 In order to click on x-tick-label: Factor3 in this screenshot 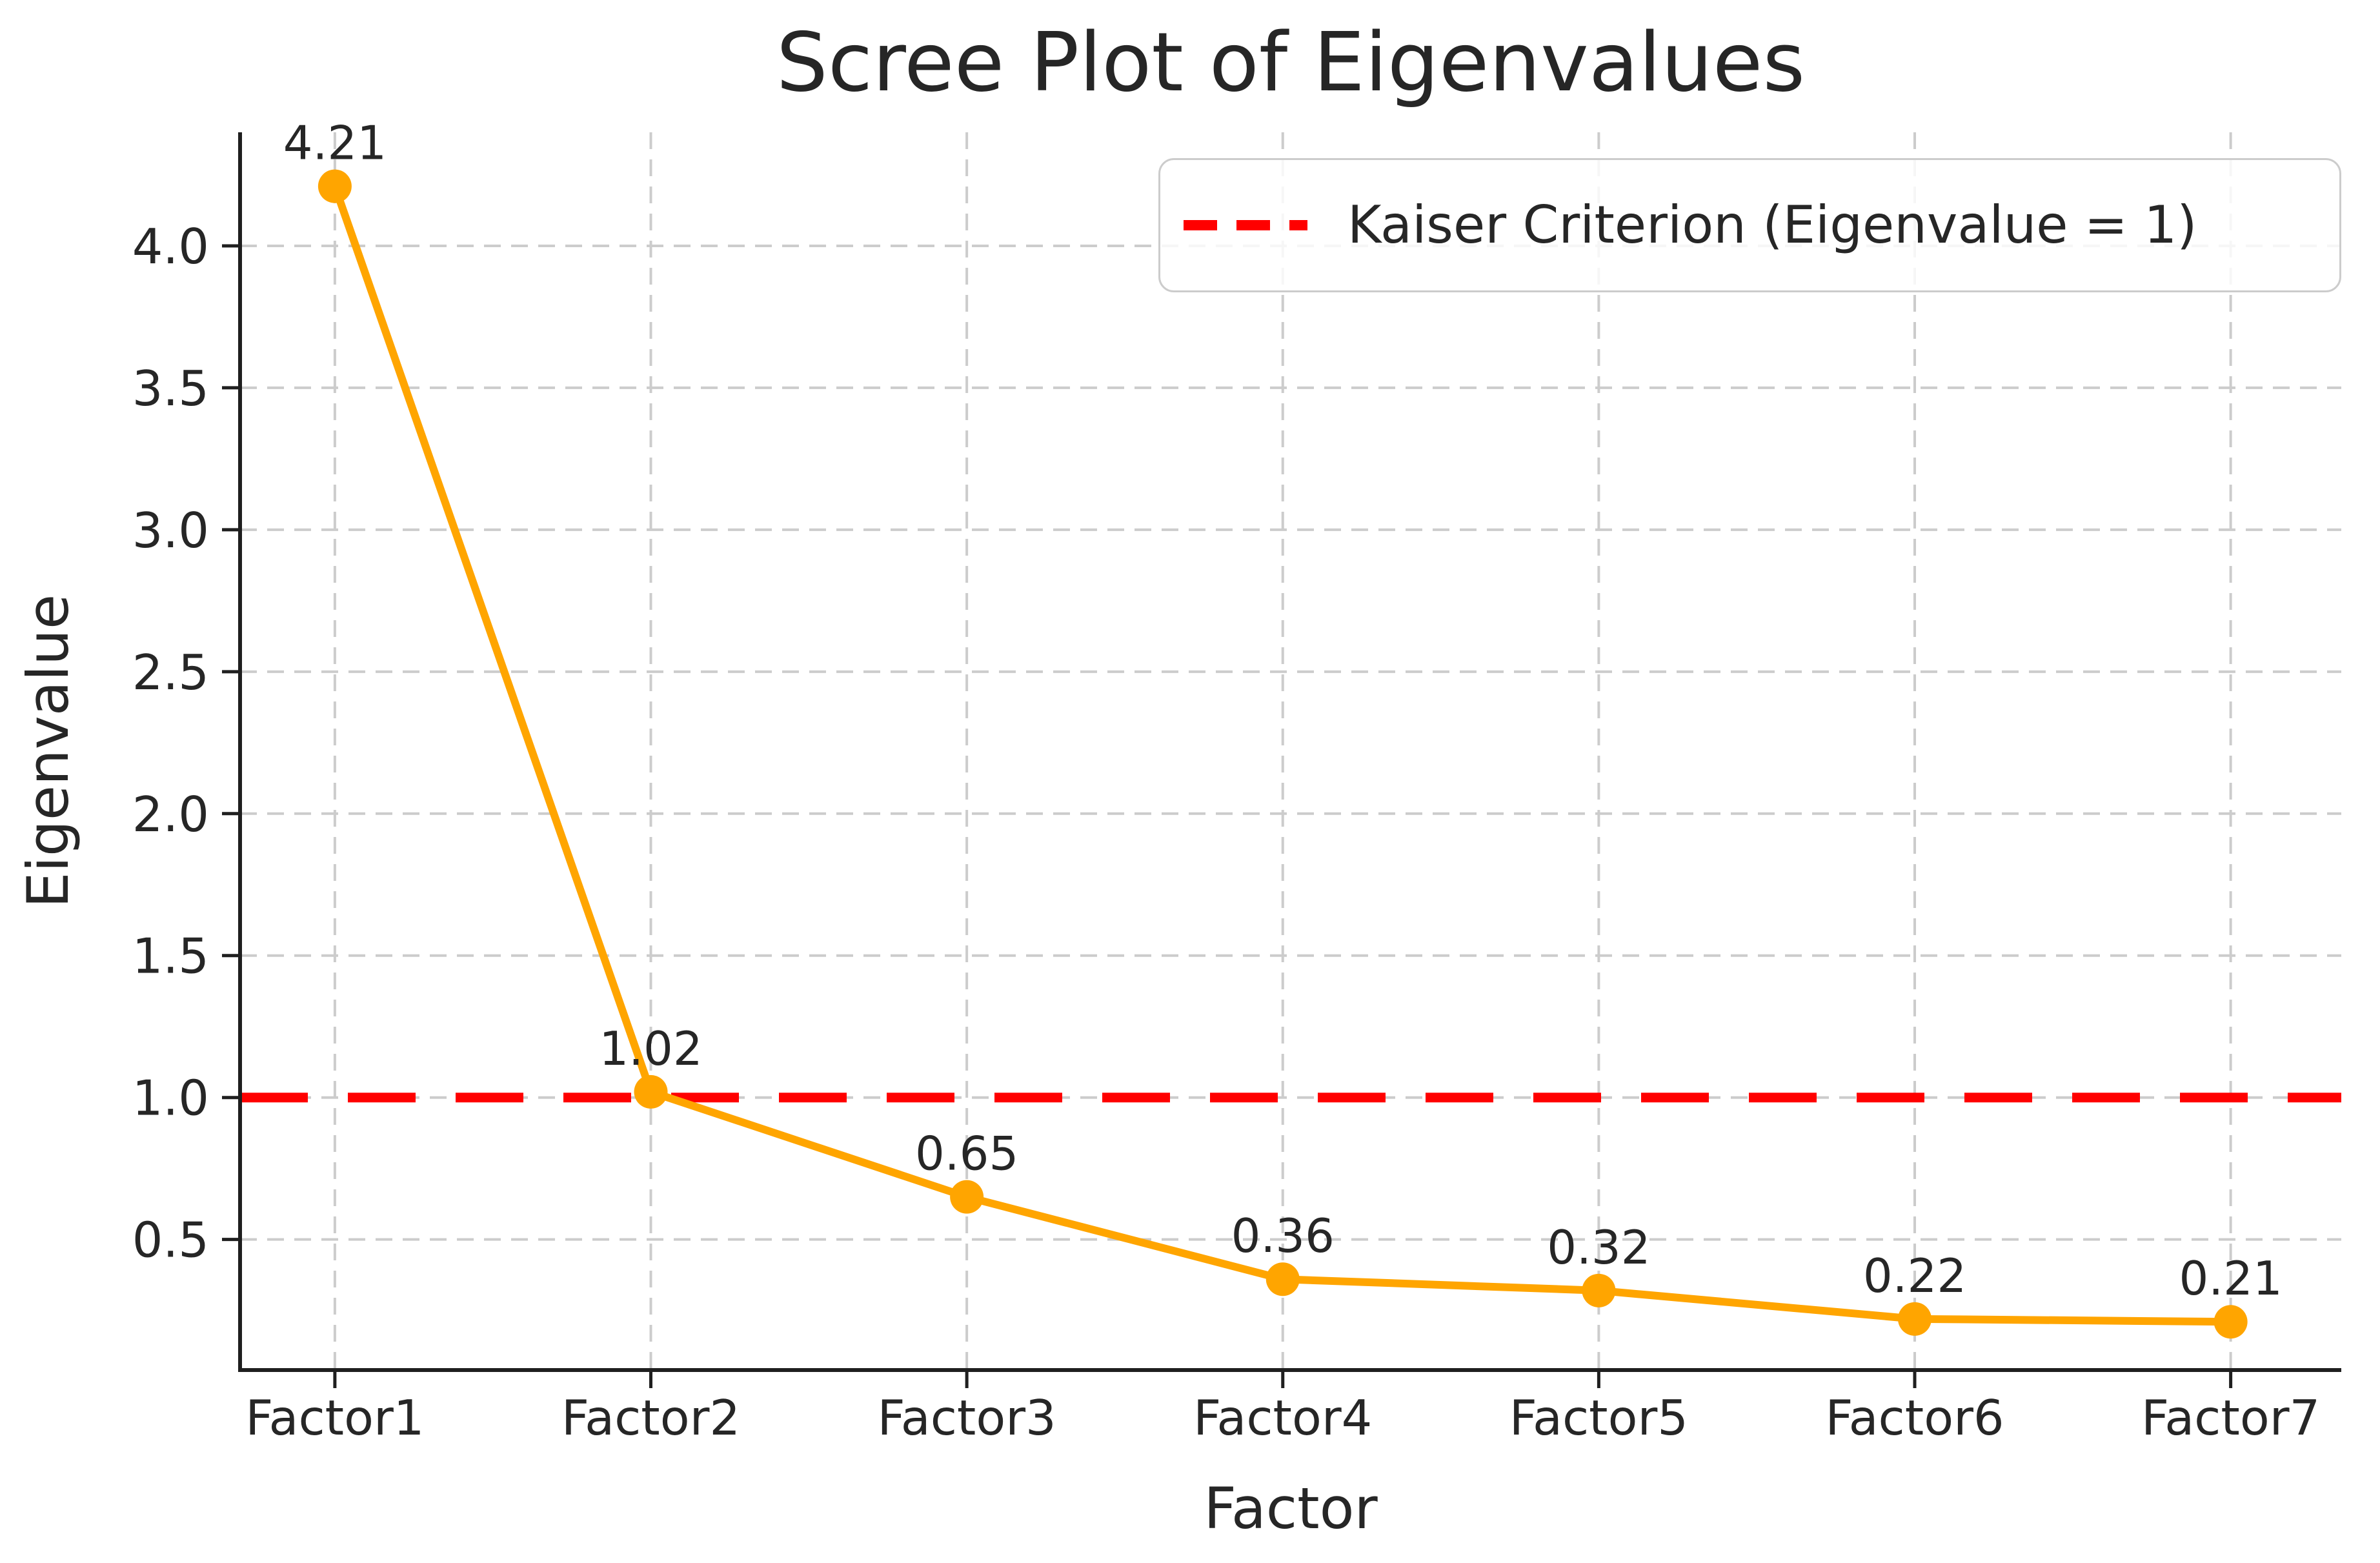, I will do `click(966, 1417)`.